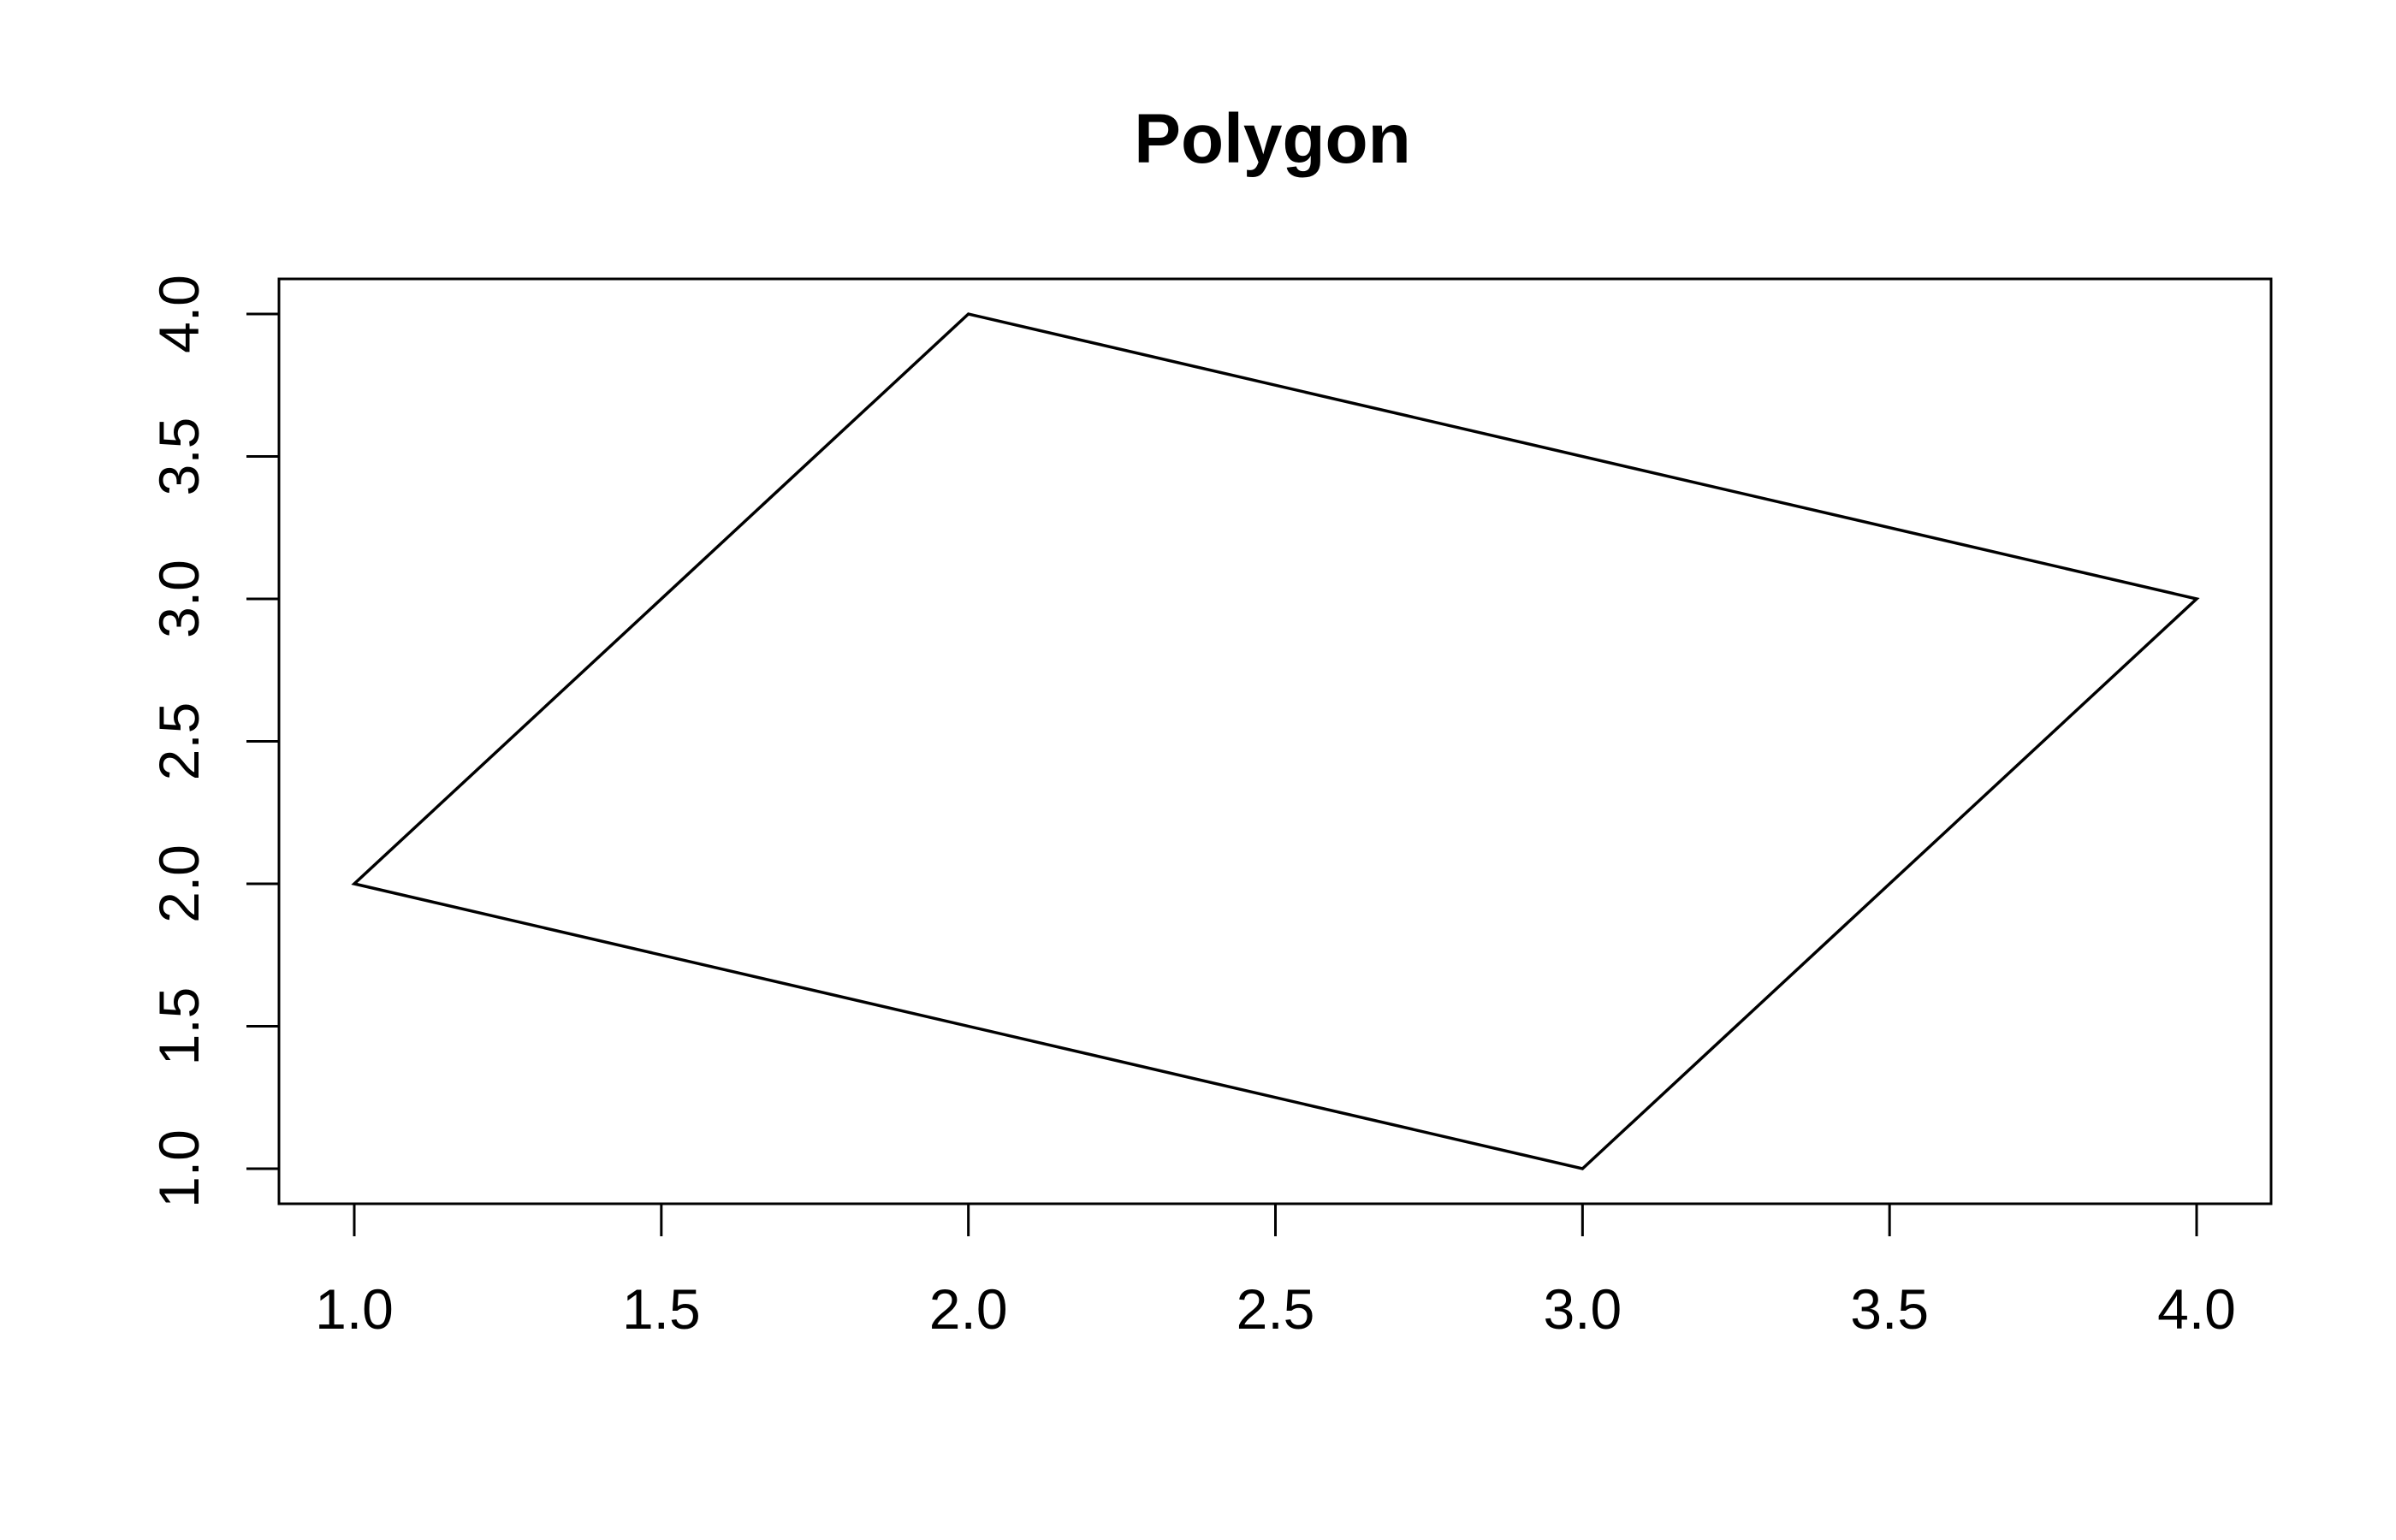 The height and width of the screenshot is (1540, 2396). Describe the element at coordinates (179, 457) in the screenshot. I see `y-tick-label: 3.5` at that location.